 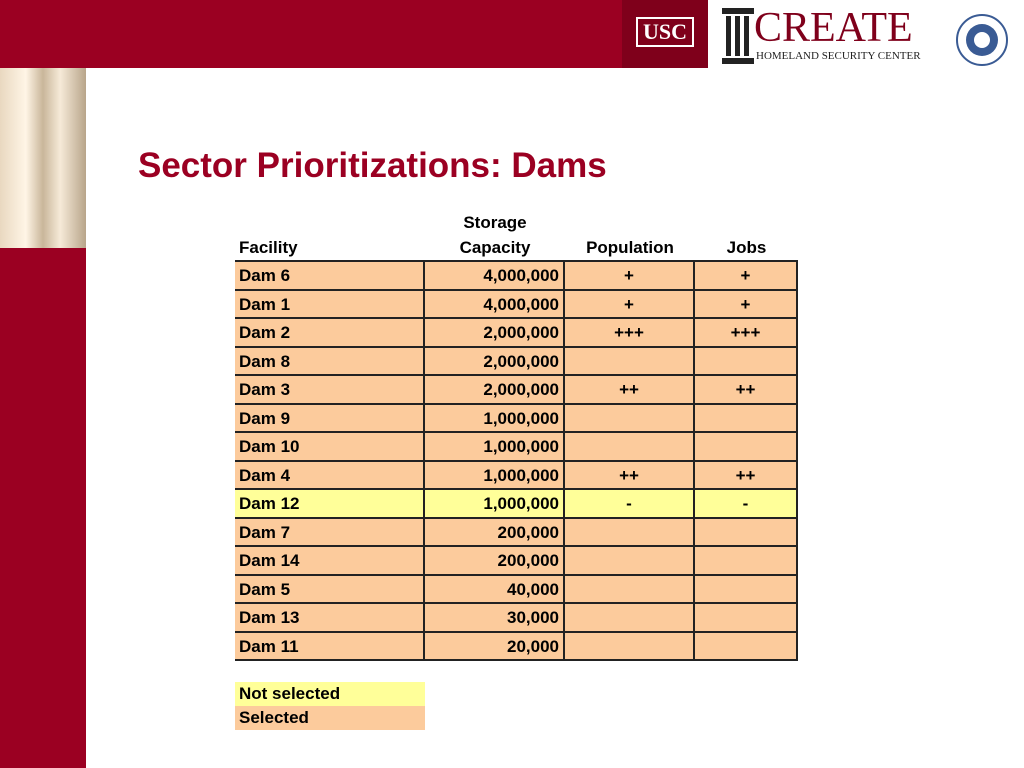 I want to click on column-header: Population, so click(x=630, y=247).